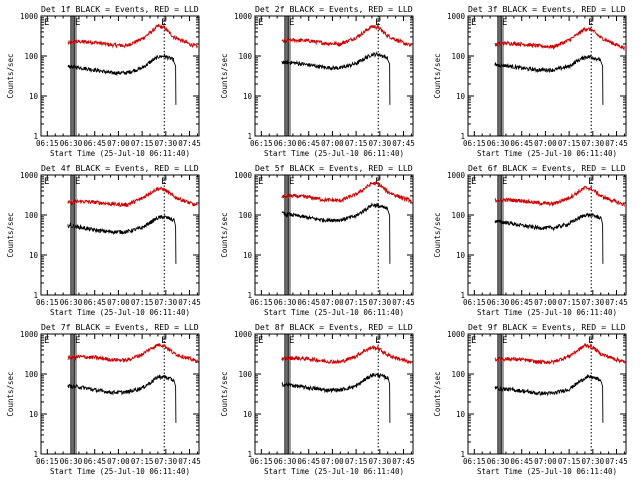 The height and width of the screenshot is (480, 640). I want to click on plot-title: Det 5f BLACK = Events, RED = LLD, so click(334, 168).